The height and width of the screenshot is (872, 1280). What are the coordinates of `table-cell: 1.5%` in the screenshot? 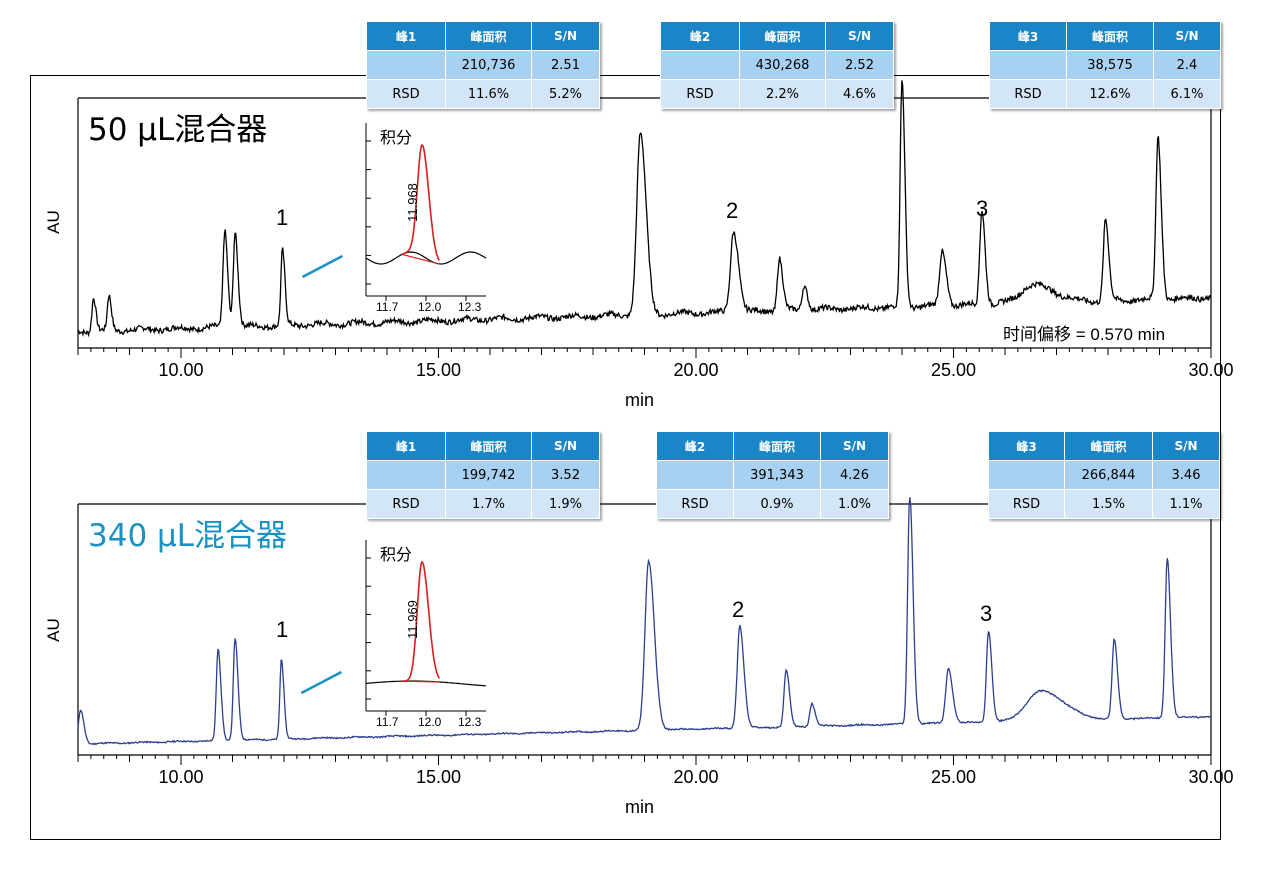 It's located at (1108, 504).